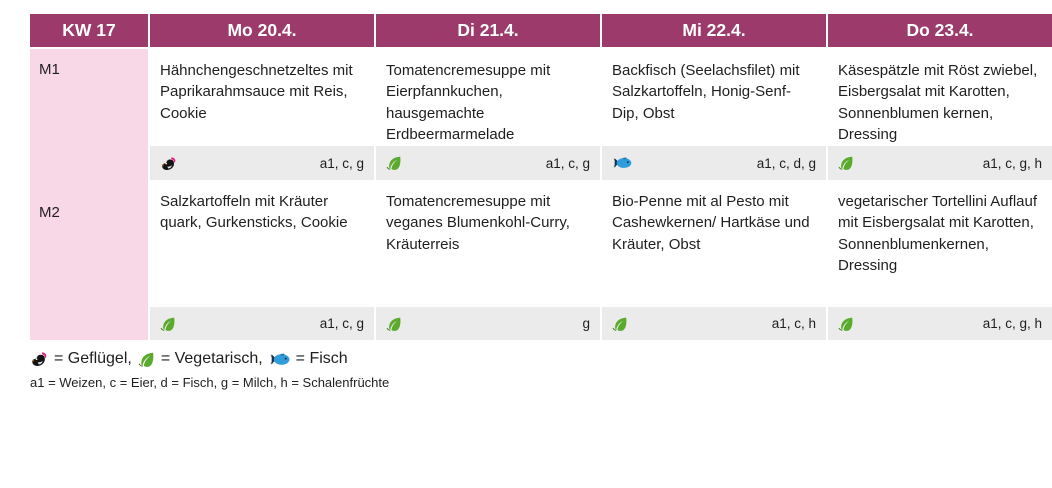 This screenshot has height=488, width=1052. I want to click on legend-item-poultry: = Geflügel,, so click(81, 359).